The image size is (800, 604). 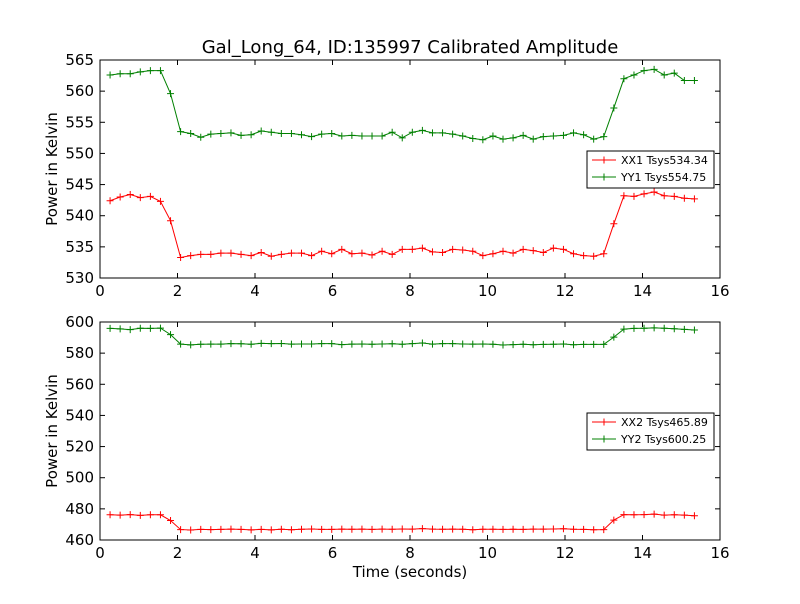 I want to click on y-tick-label: 460, so click(x=79, y=540).